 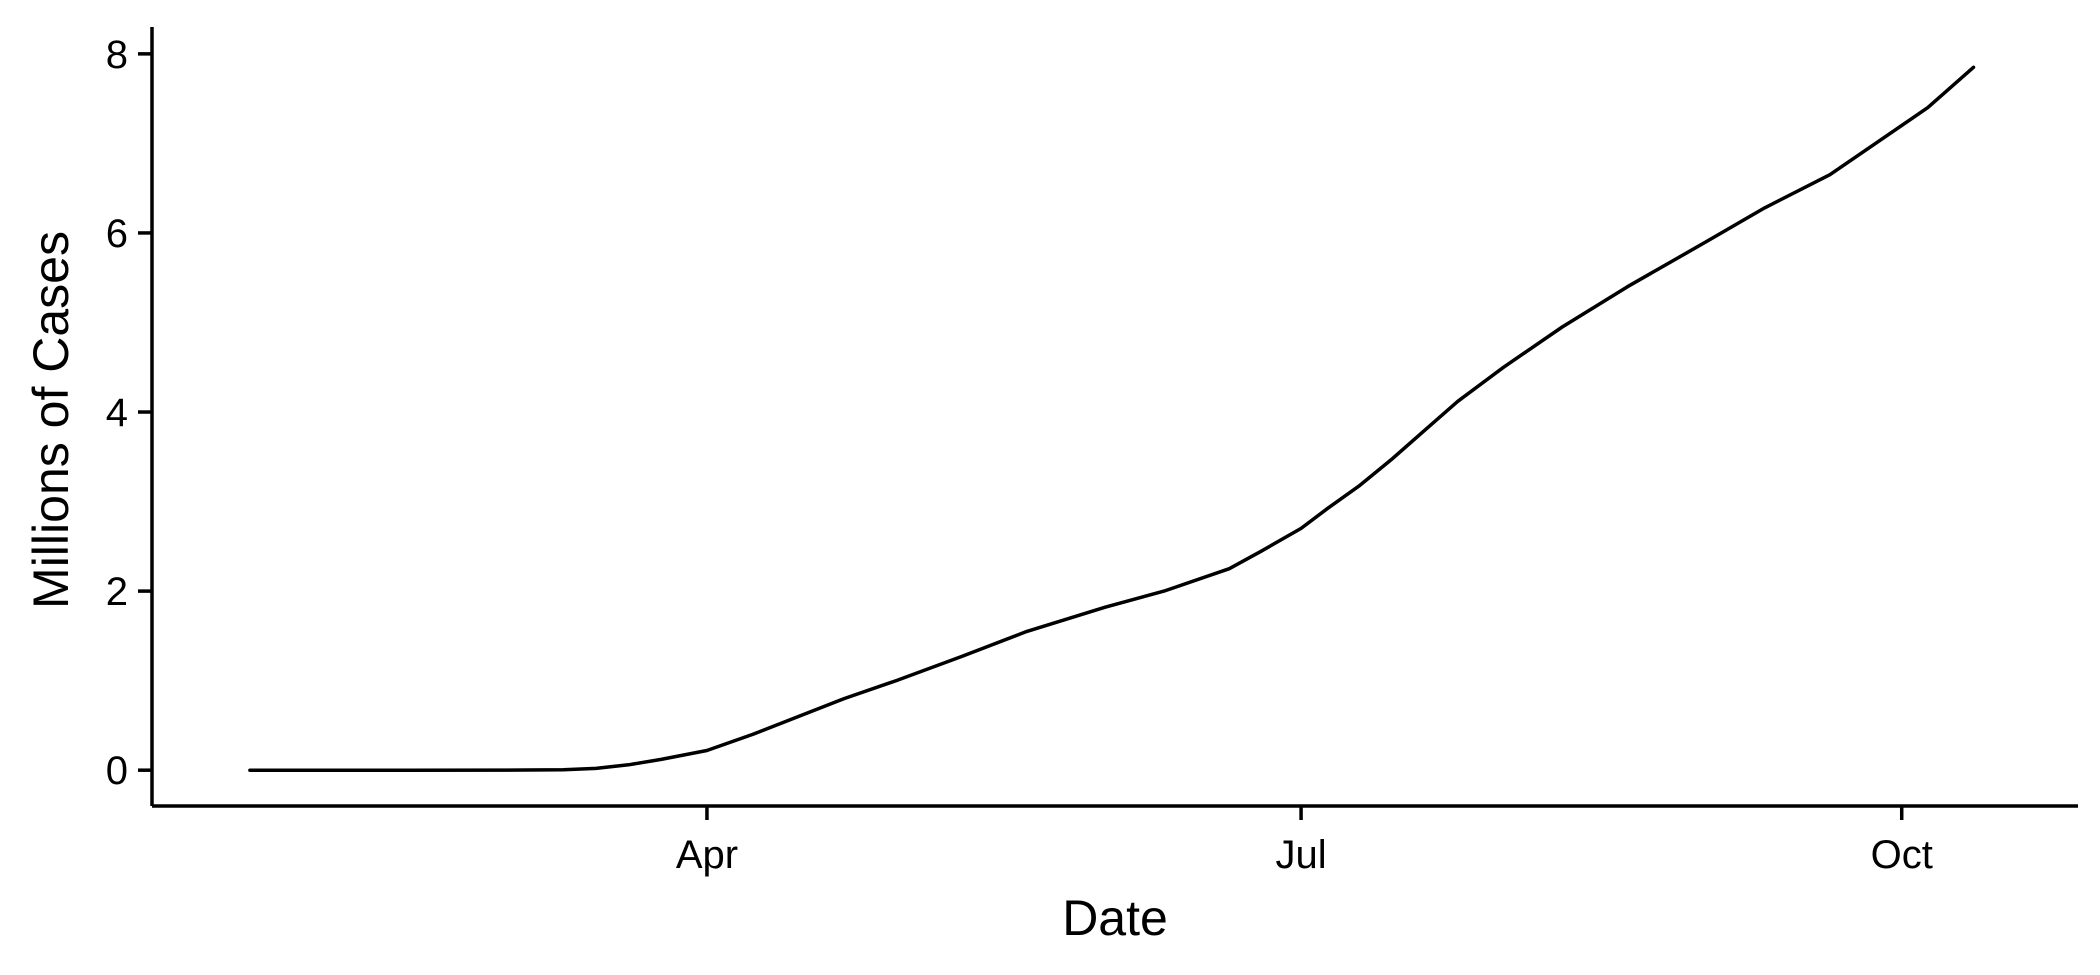 I want to click on y-tick-label: 8, so click(x=117, y=55).